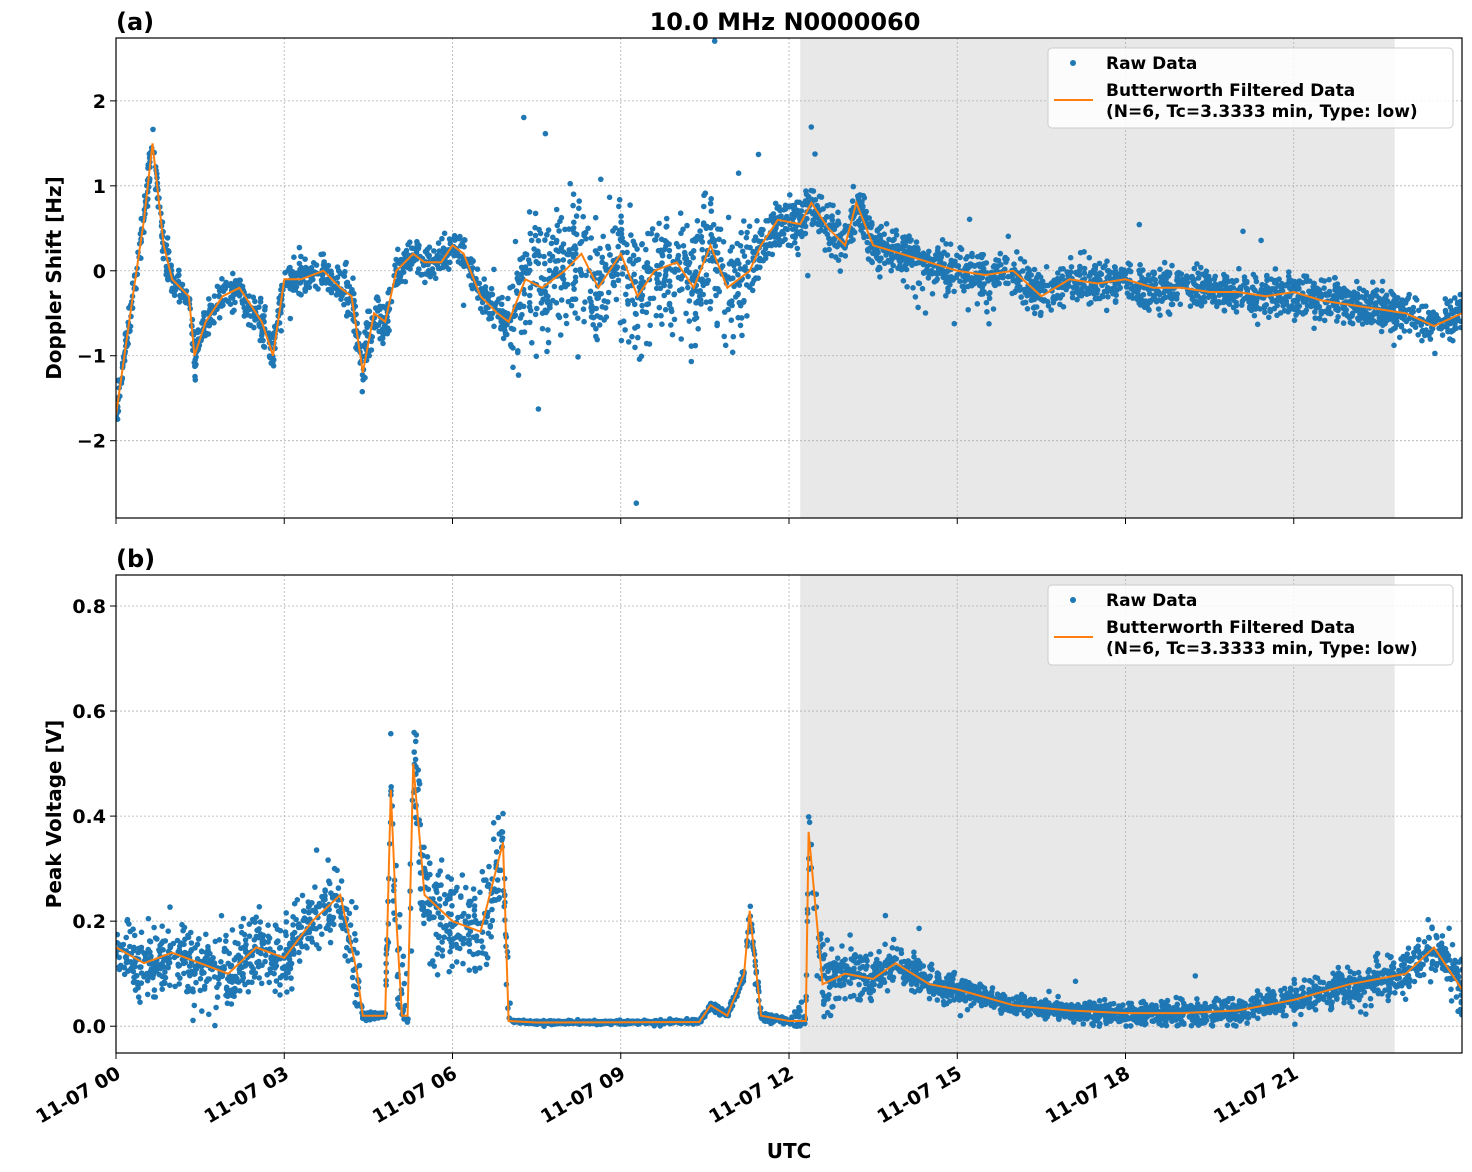  Describe the element at coordinates (89, 922) in the screenshot. I see `y-tick-label: 0.2` at that location.